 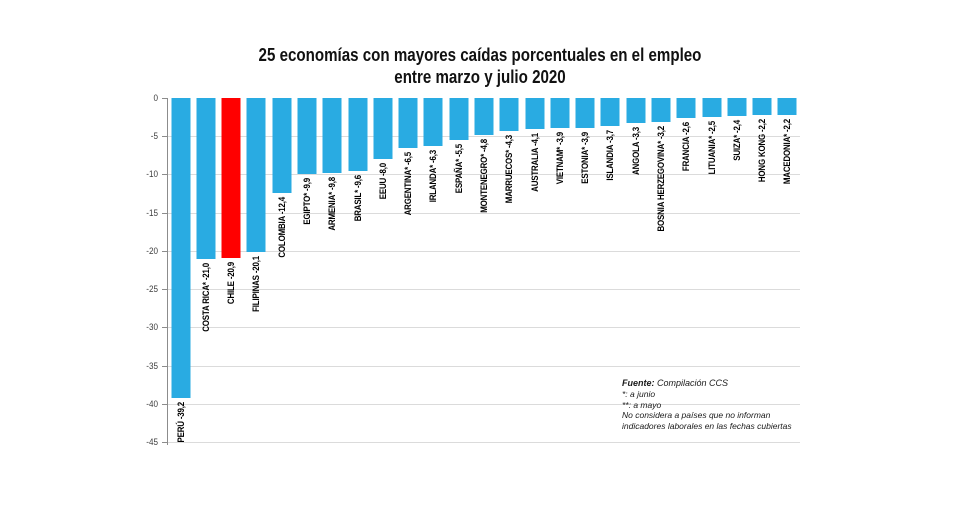 I want to click on bar-label: ANGOLA -3,3, so click(x=635, y=151).